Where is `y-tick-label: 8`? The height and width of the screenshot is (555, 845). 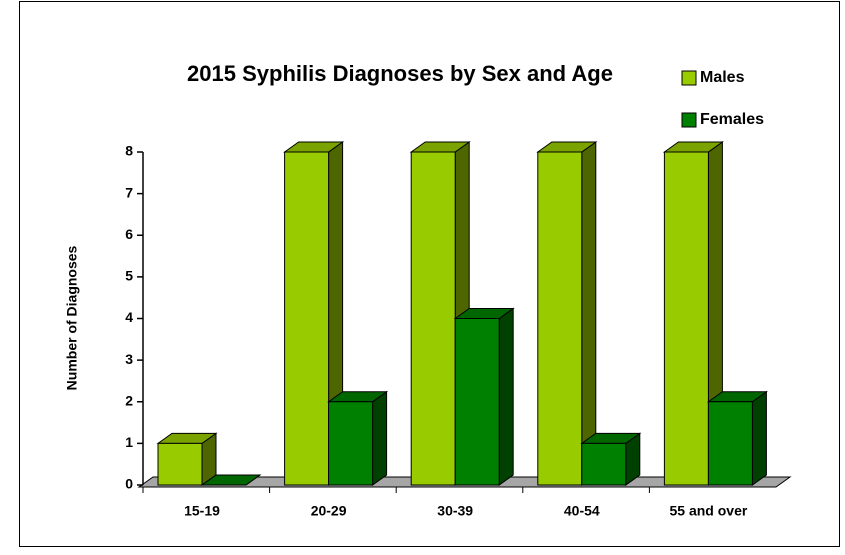
y-tick-label: 8 is located at coordinates (129, 151).